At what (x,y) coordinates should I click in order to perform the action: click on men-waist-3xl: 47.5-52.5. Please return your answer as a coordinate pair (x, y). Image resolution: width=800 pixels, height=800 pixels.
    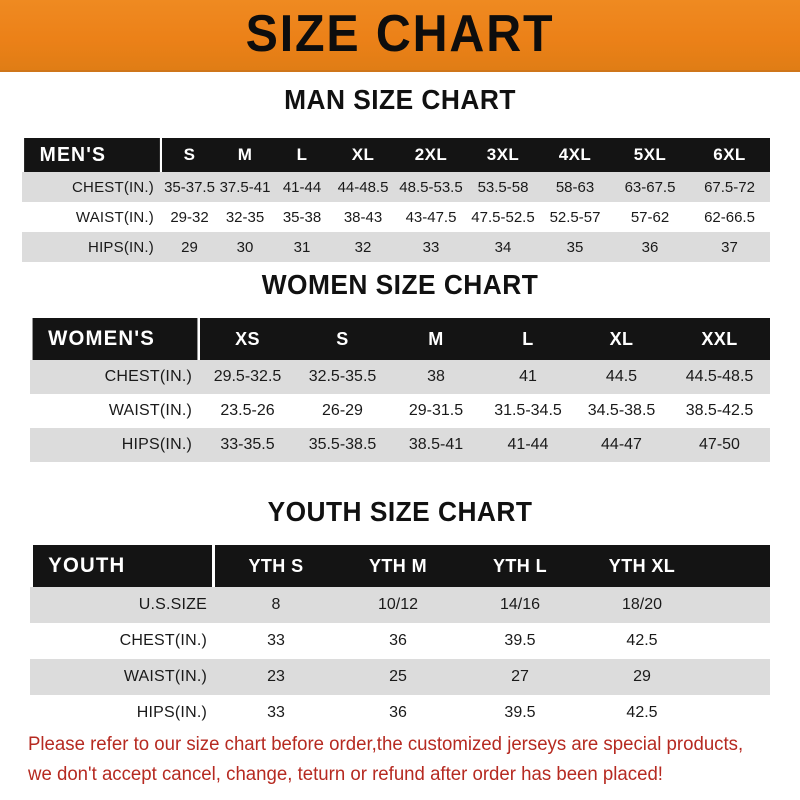
    Looking at the image, I should click on (503, 217).